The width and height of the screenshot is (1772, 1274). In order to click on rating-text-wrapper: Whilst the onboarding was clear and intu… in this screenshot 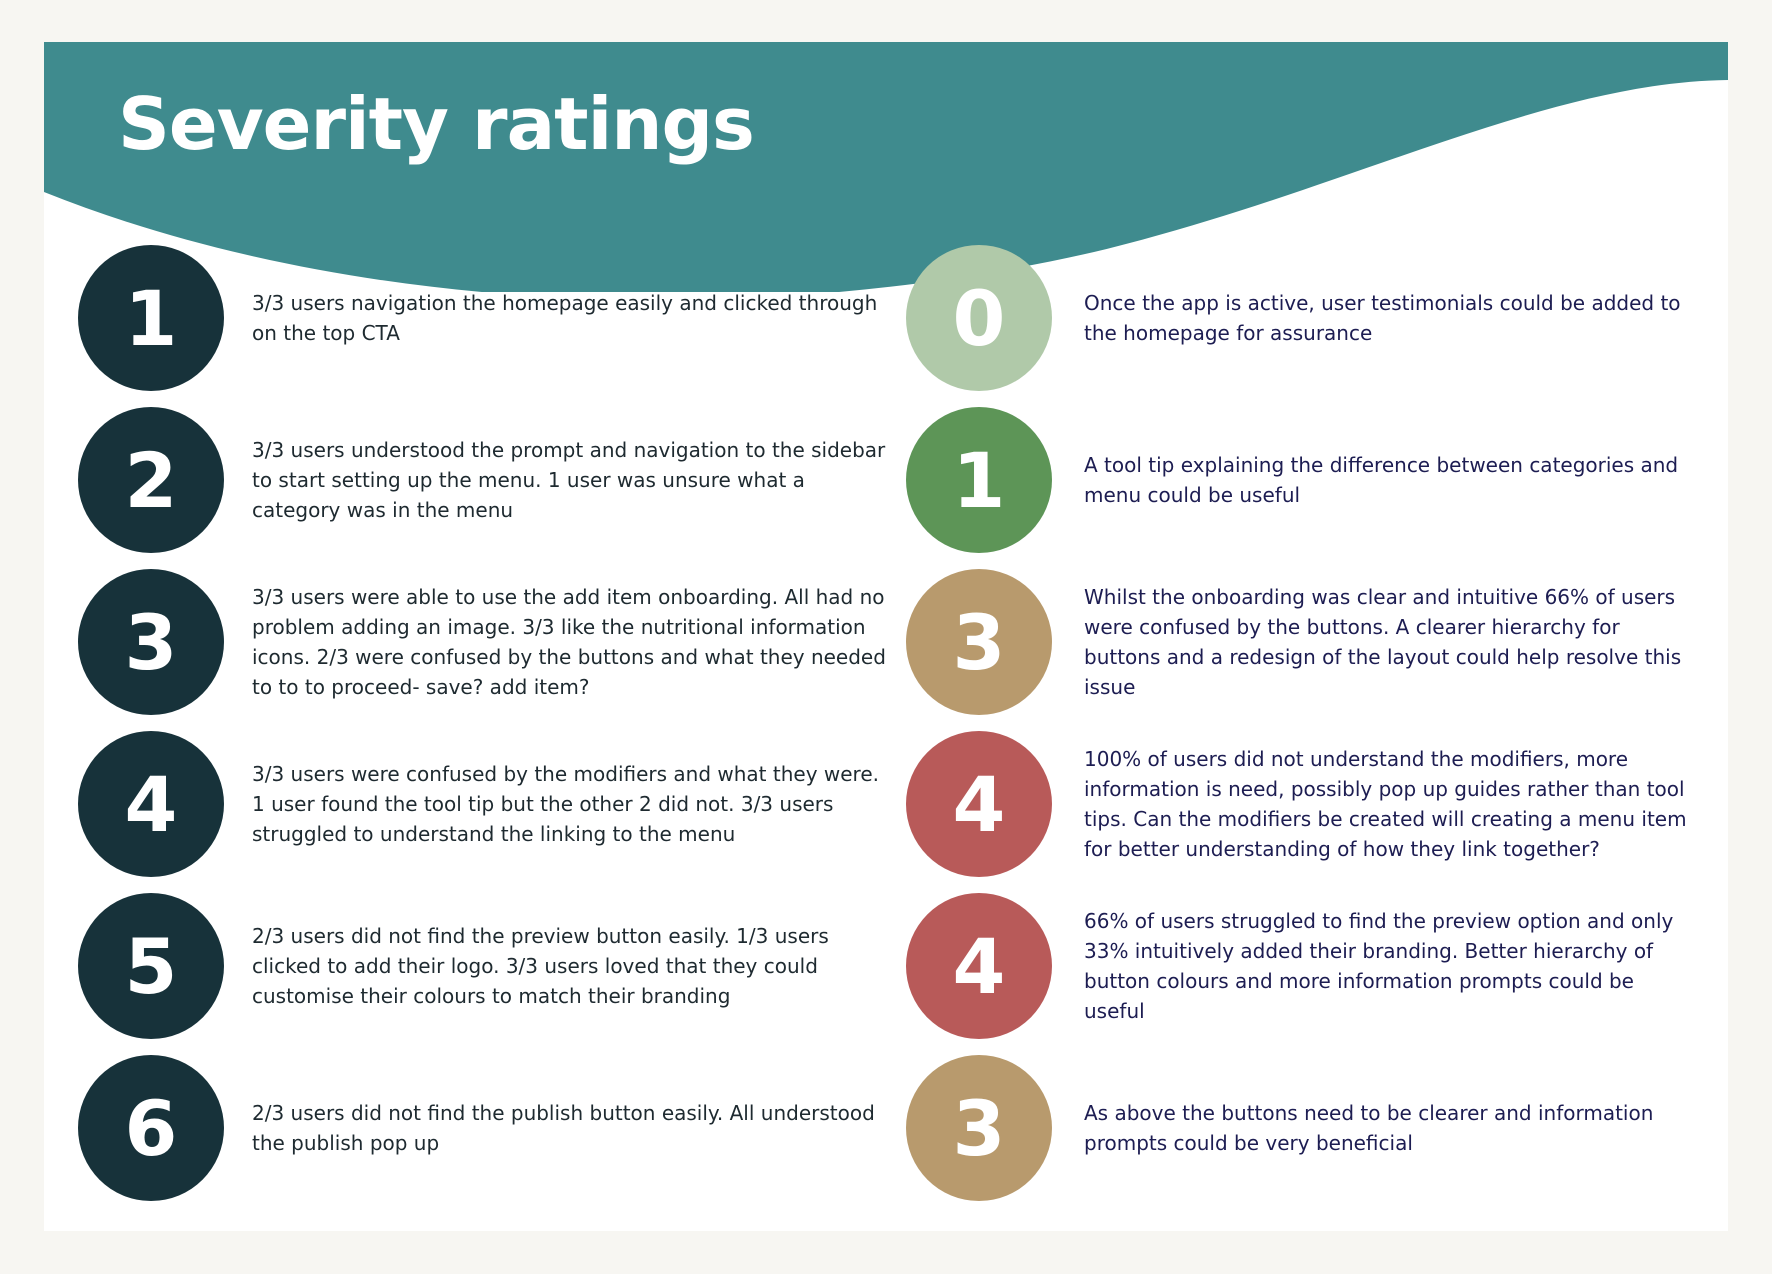, I will do `click(1390, 642)`.